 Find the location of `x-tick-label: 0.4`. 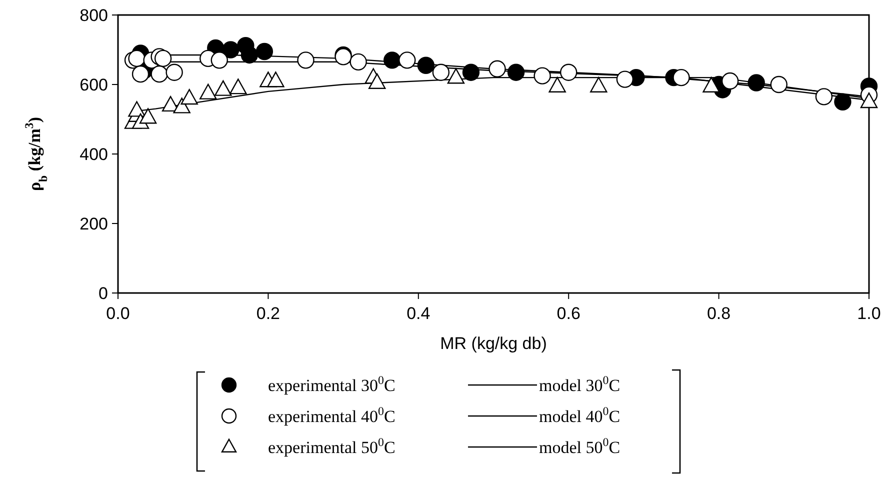

x-tick-label: 0.4 is located at coordinates (418, 313).